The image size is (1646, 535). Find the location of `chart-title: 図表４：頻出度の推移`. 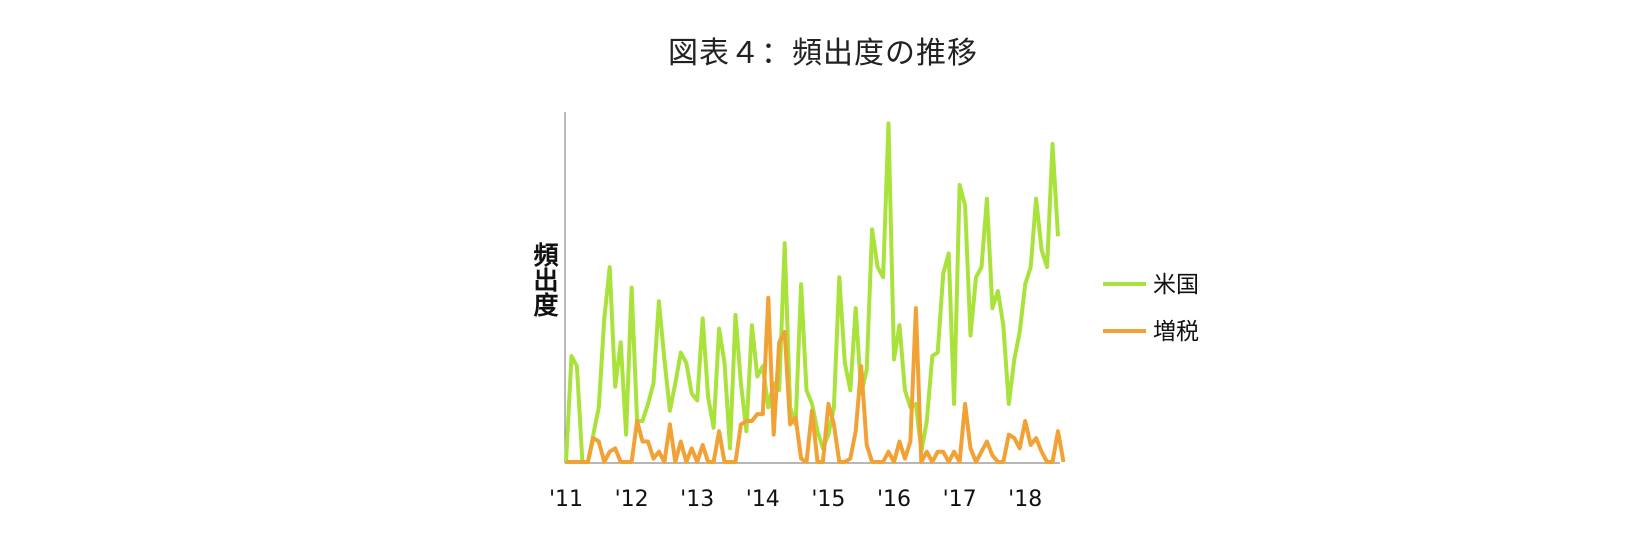

chart-title: 図表４：頻出度の推移 is located at coordinates (823, 53).